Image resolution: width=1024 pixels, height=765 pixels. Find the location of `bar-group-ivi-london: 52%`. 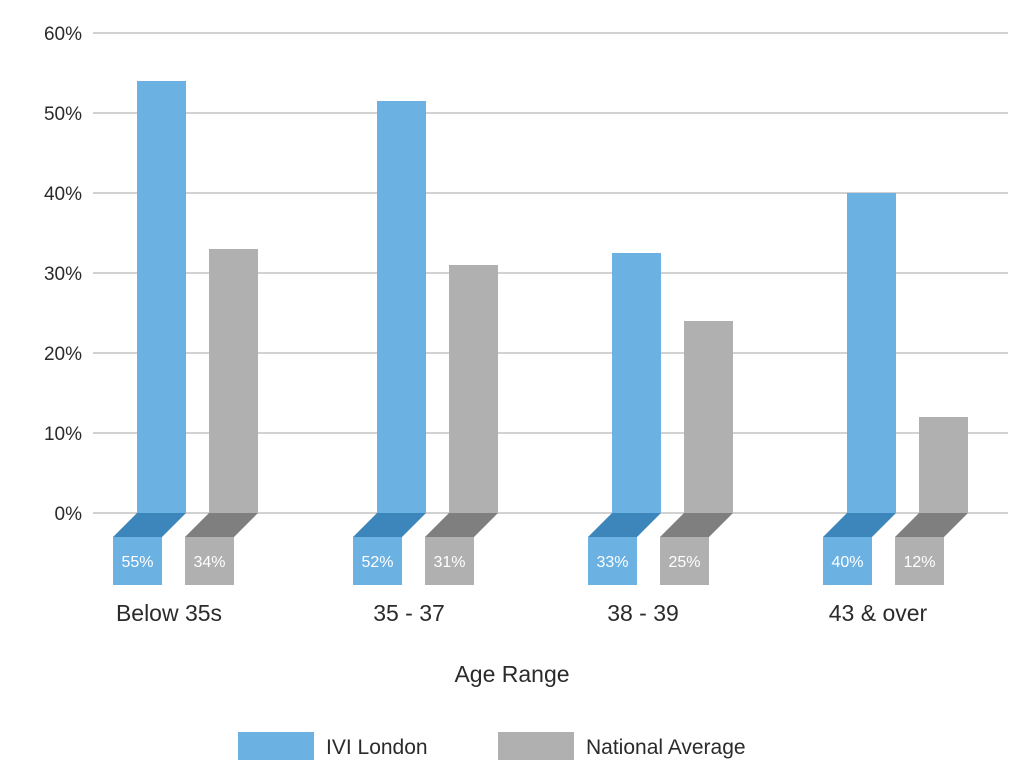

bar-group-ivi-london: 52% is located at coordinates (389, 343).